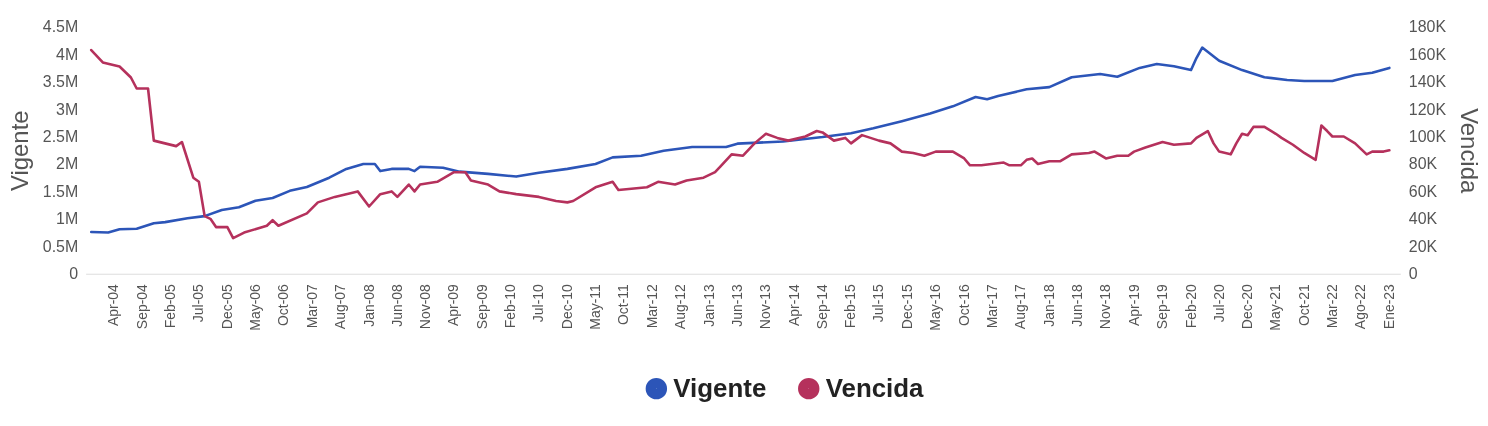  I want to click on x-tick-label: Nov-18, so click(1105, 306).